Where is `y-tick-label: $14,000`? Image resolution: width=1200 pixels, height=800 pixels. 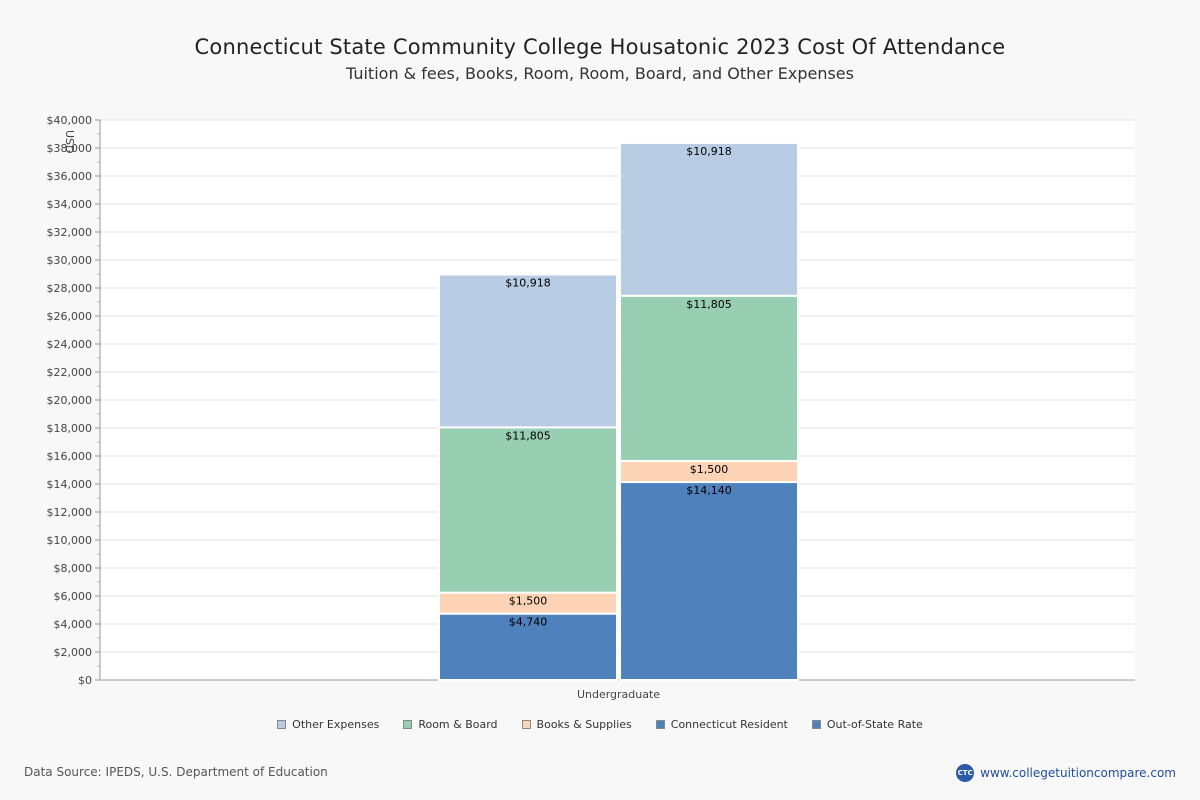
y-tick-label: $14,000 is located at coordinates (70, 484).